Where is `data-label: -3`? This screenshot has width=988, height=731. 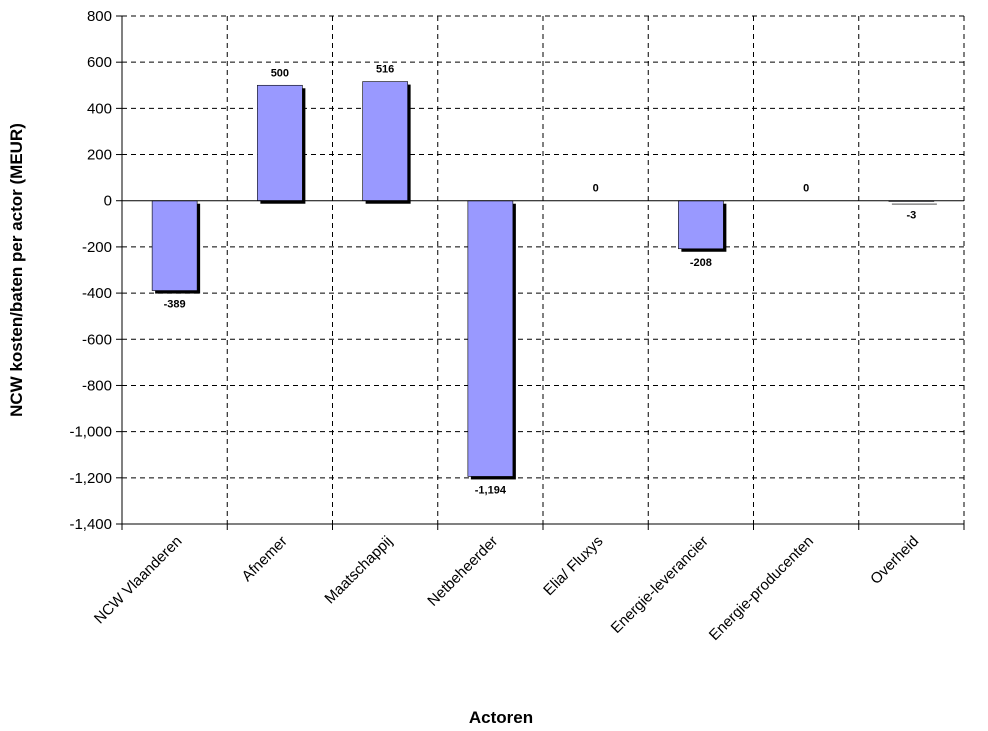
data-label: -3 is located at coordinates (911, 215).